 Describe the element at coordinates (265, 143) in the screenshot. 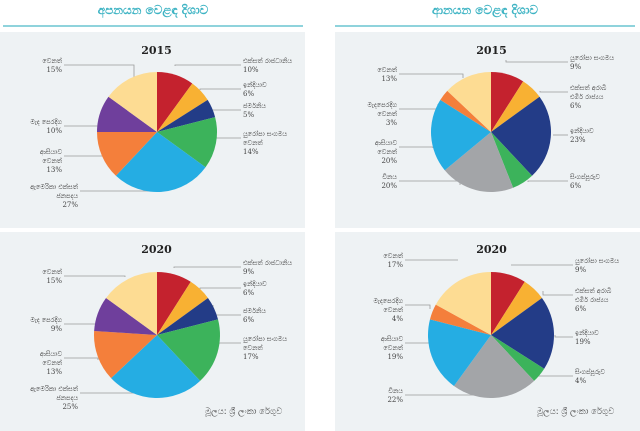

I see `slice-label: යුරෝපා සංගමය වෙනත් 14%` at that location.